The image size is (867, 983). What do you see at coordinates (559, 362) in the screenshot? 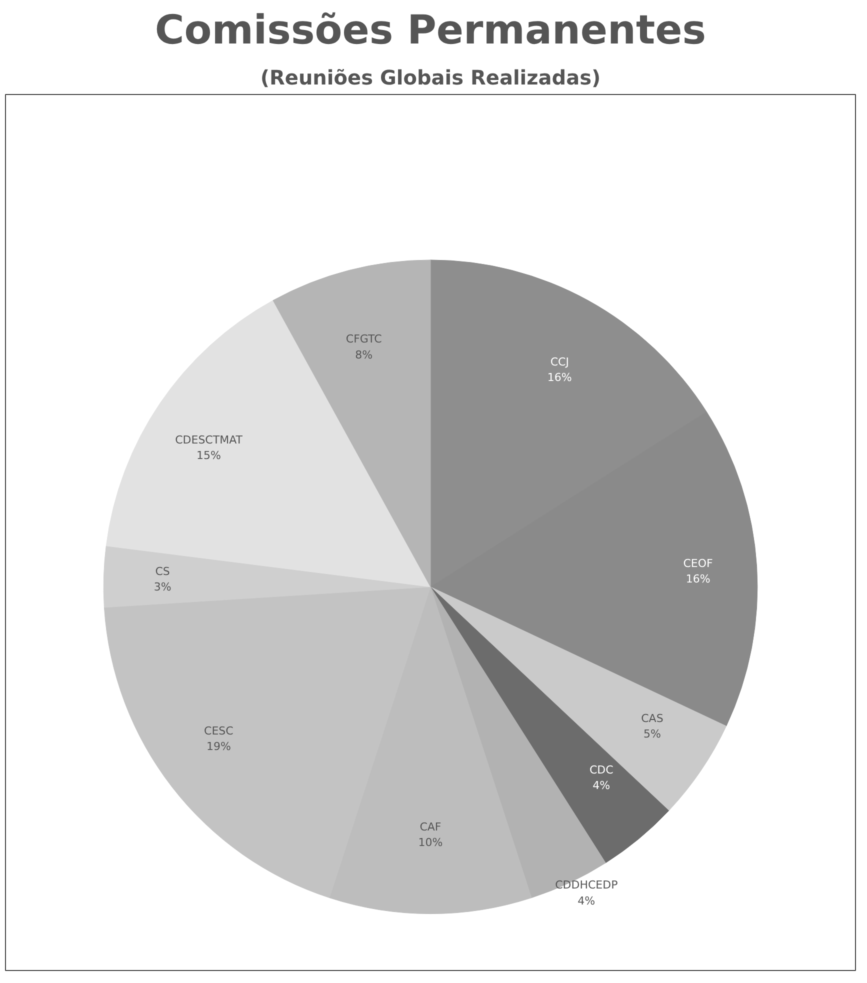
I see `slice-label: CCJ` at bounding box center [559, 362].